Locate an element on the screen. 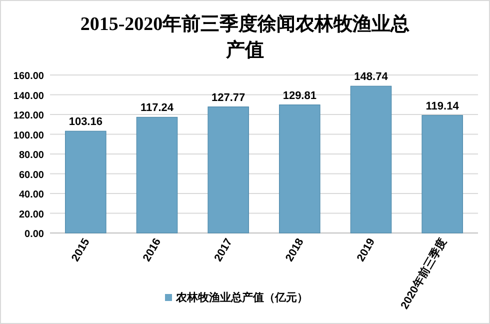 The height and width of the screenshot is (324, 490). chart-title: 2015-2020年前三季度徐闻农林牧渔业总产值 is located at coordinates (245, 37).